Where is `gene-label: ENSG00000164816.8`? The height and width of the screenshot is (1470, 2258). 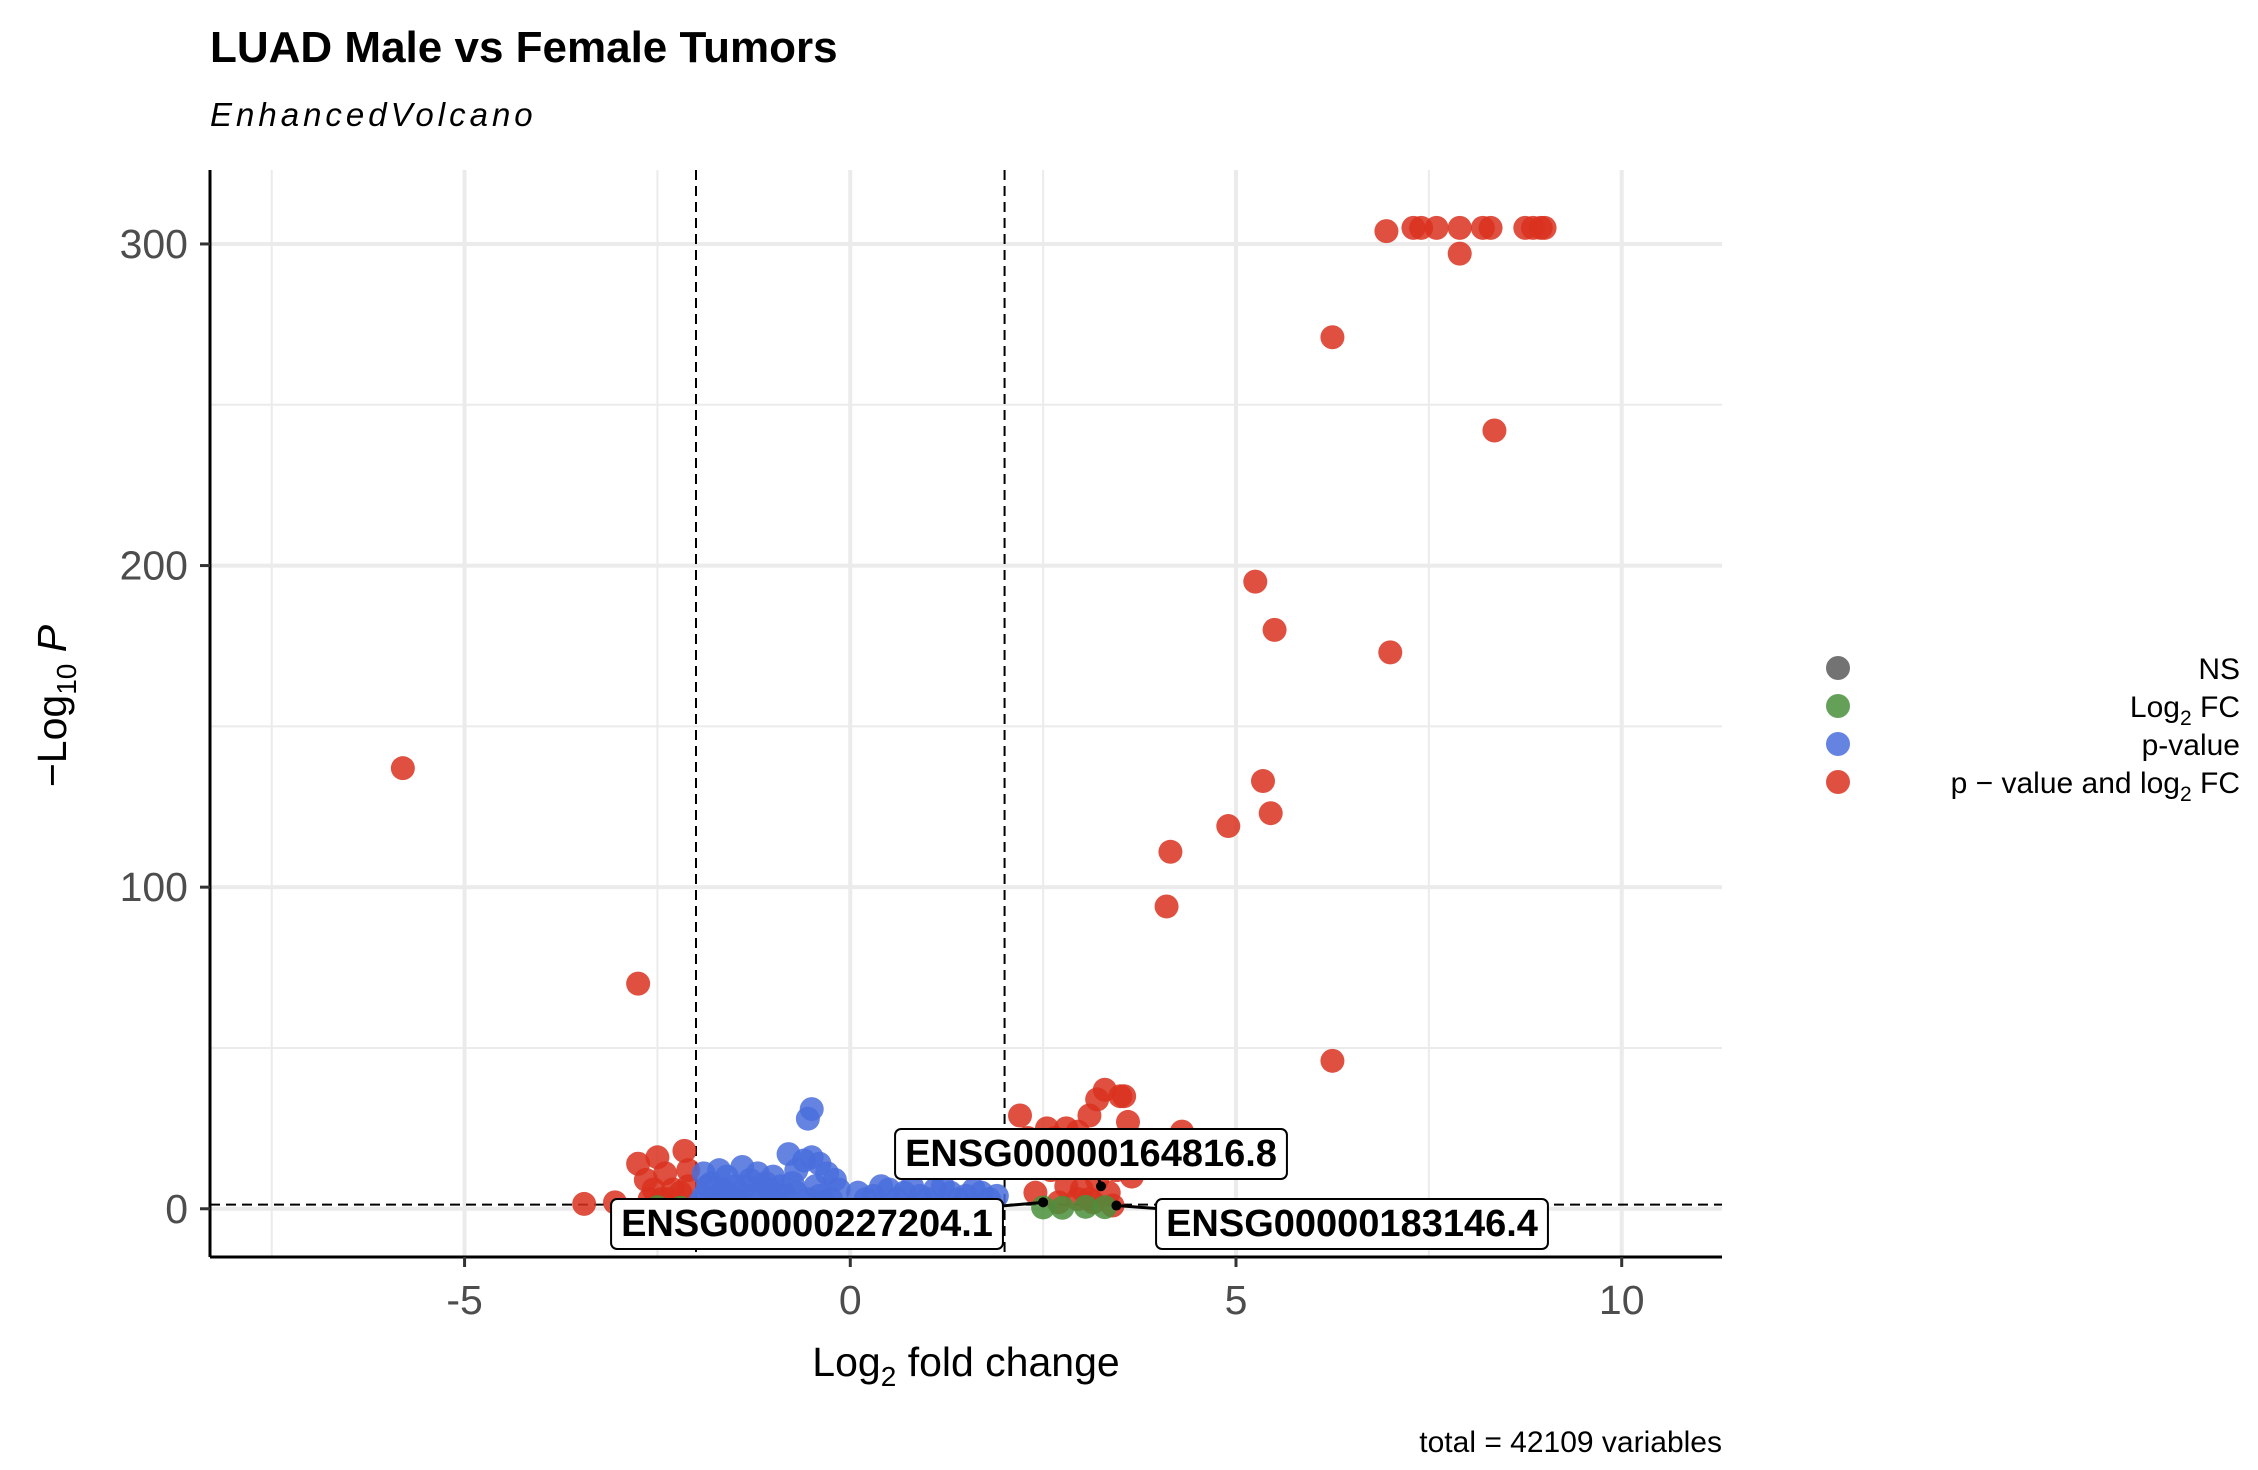 gene-label: ENSG00000164816.8 is located at coordinates (1091, 1154).